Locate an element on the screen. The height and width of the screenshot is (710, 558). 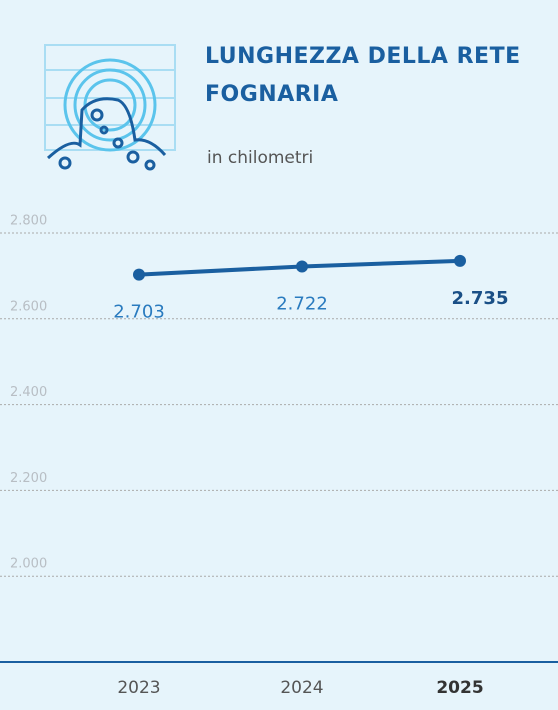
data-label: 2.703 is located at coordinates (139, 312).